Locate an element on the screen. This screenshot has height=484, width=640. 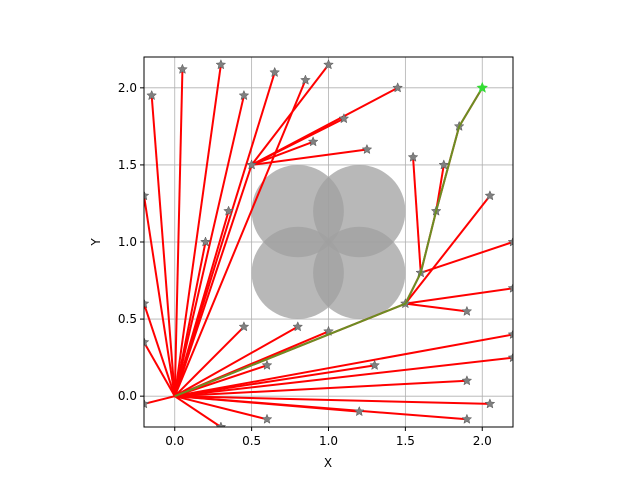
obstacle is located at coordinates (359, 272).